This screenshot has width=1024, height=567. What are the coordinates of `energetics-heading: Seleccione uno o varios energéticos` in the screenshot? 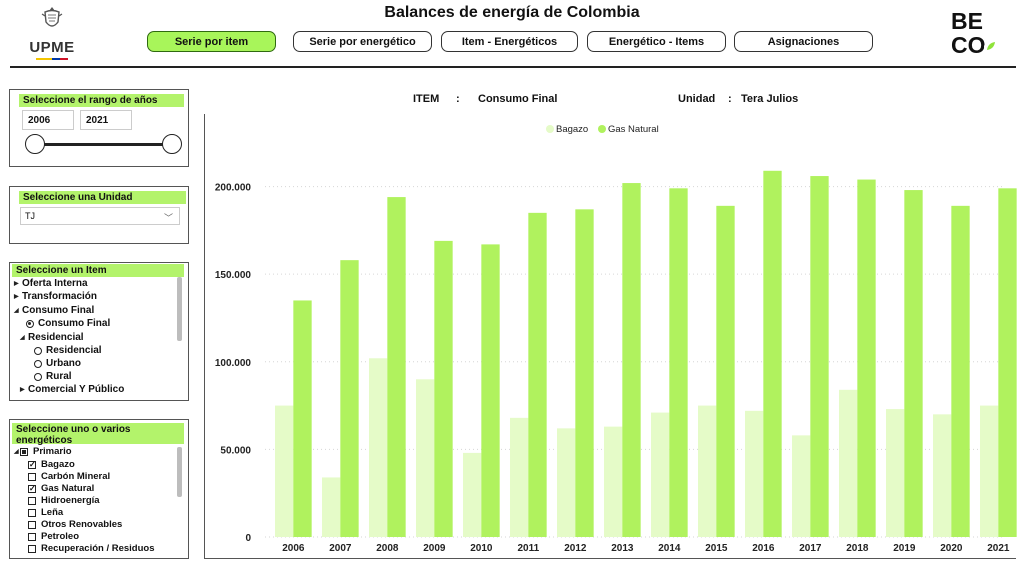 It's located at (98, 434).